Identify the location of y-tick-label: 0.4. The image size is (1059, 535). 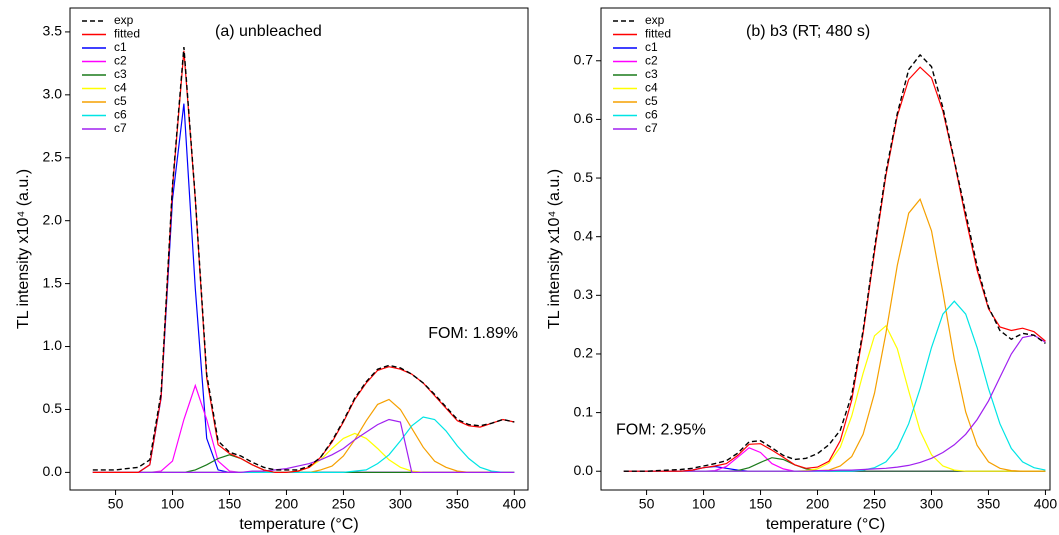
(584, 235).